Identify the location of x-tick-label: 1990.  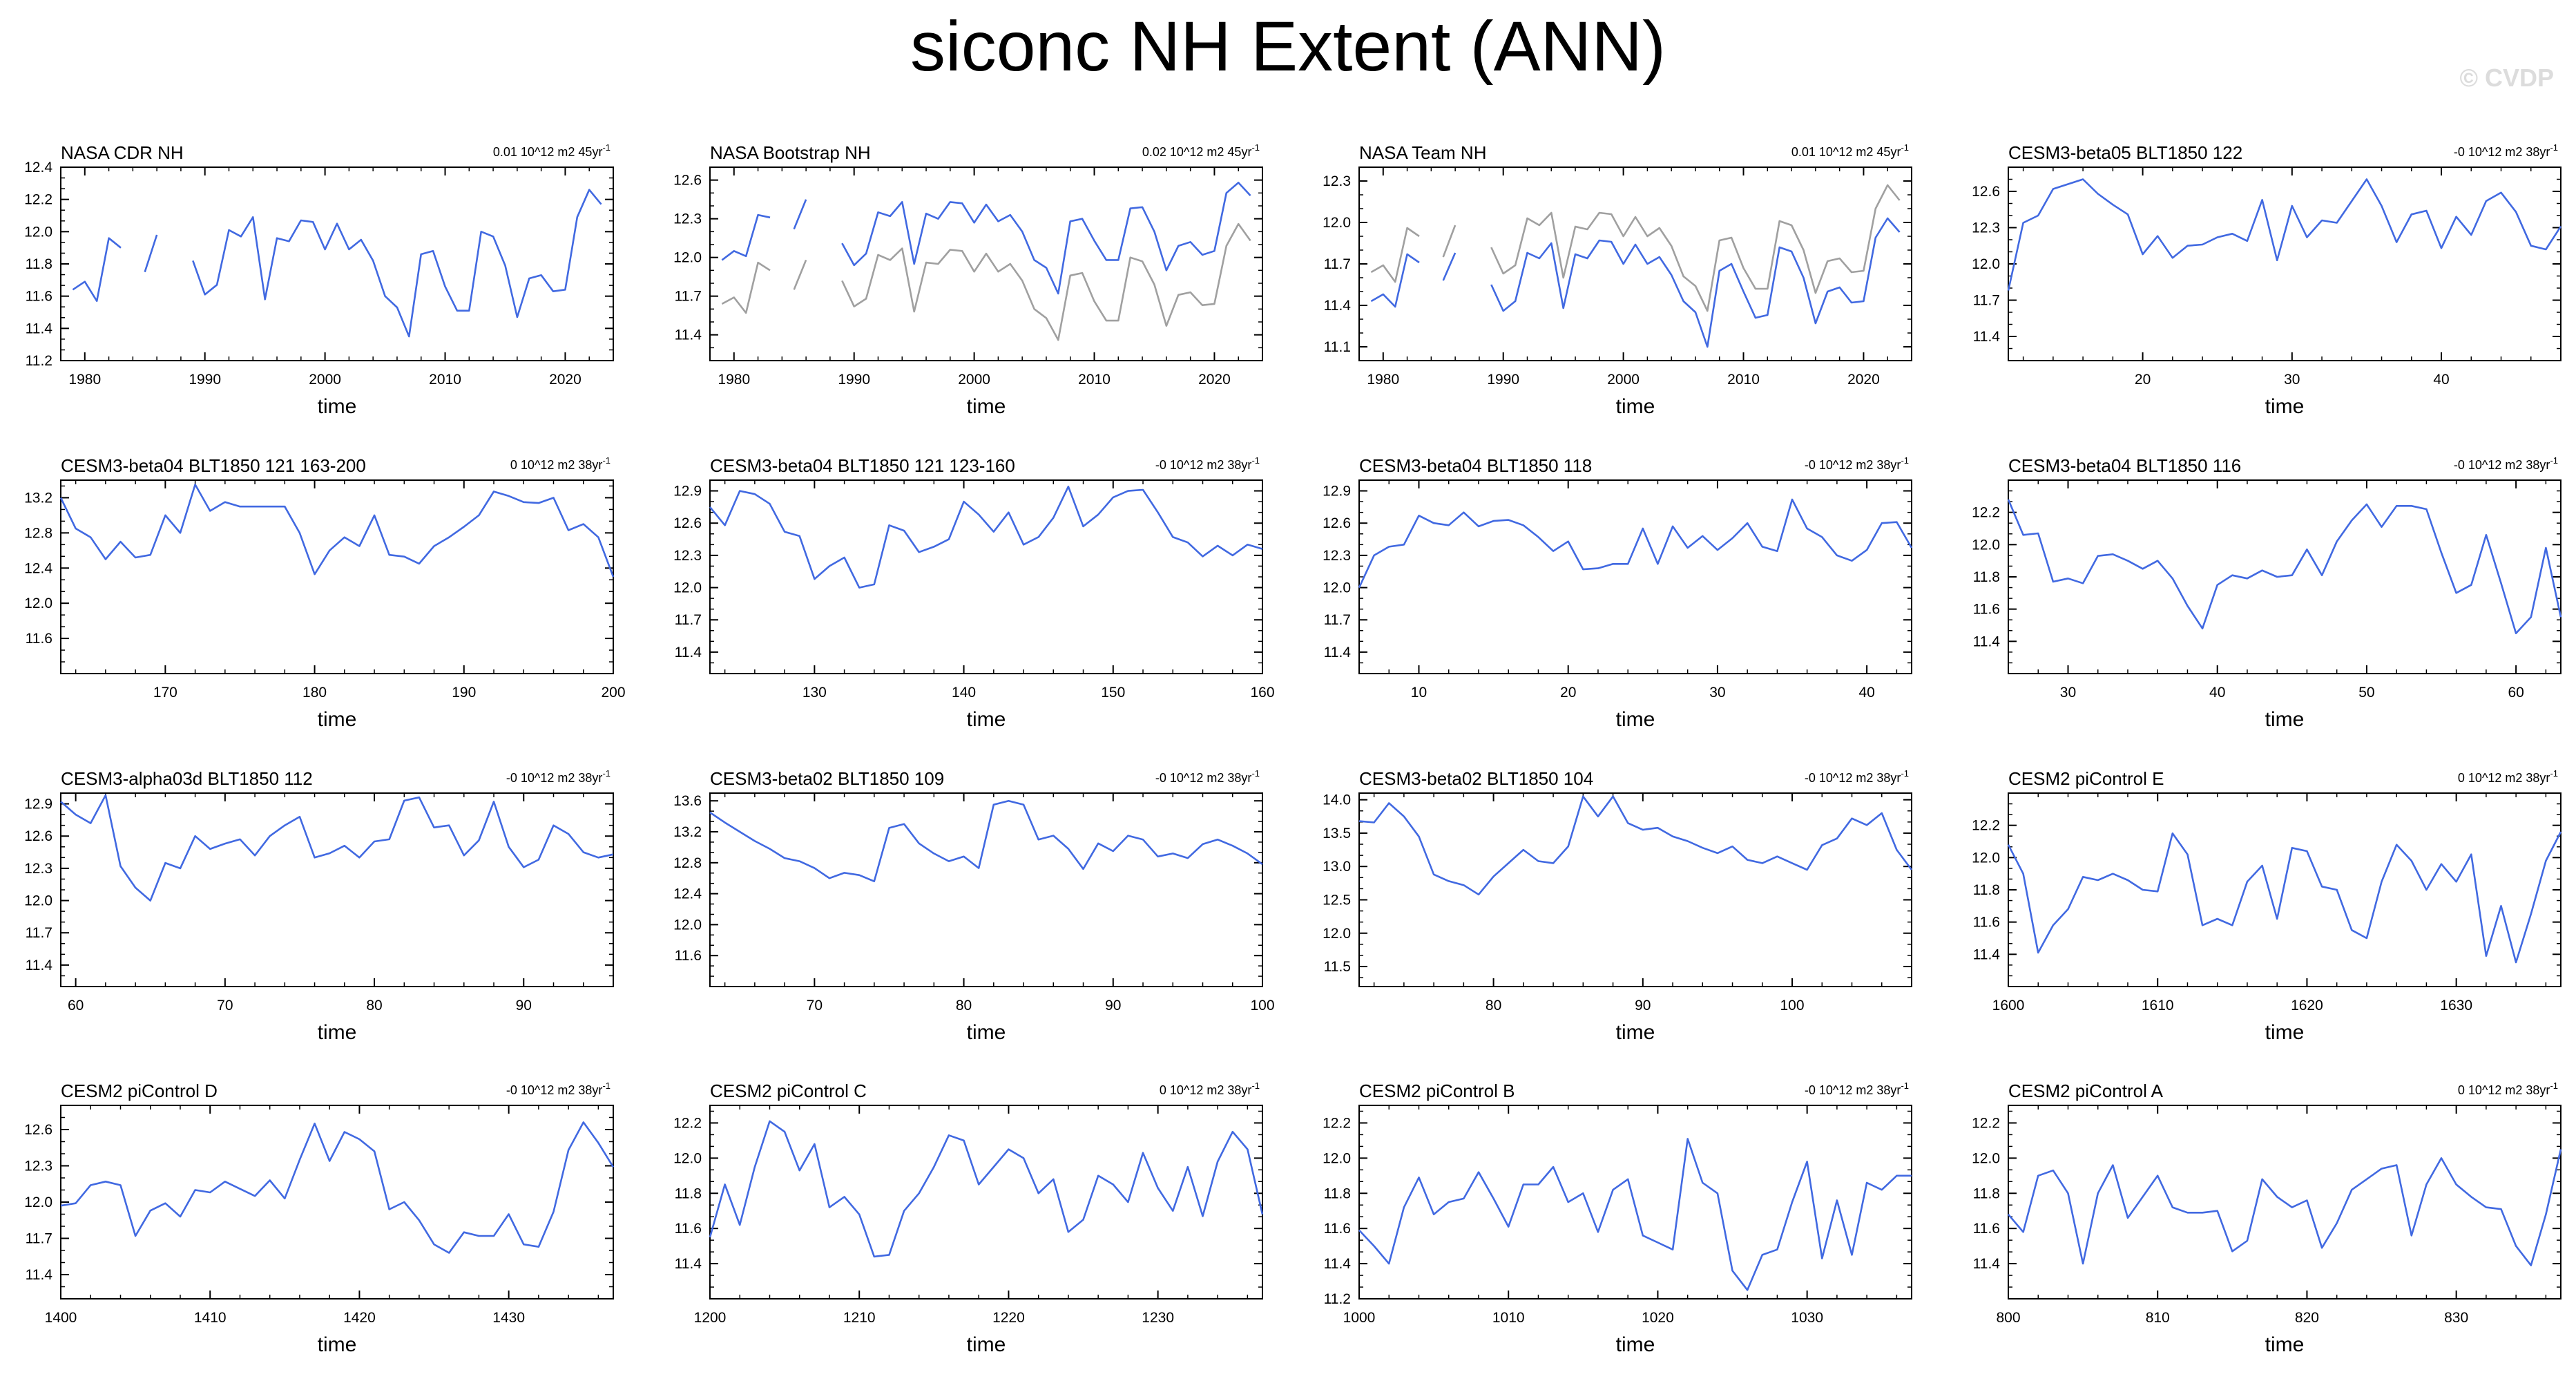
(1503, 380).